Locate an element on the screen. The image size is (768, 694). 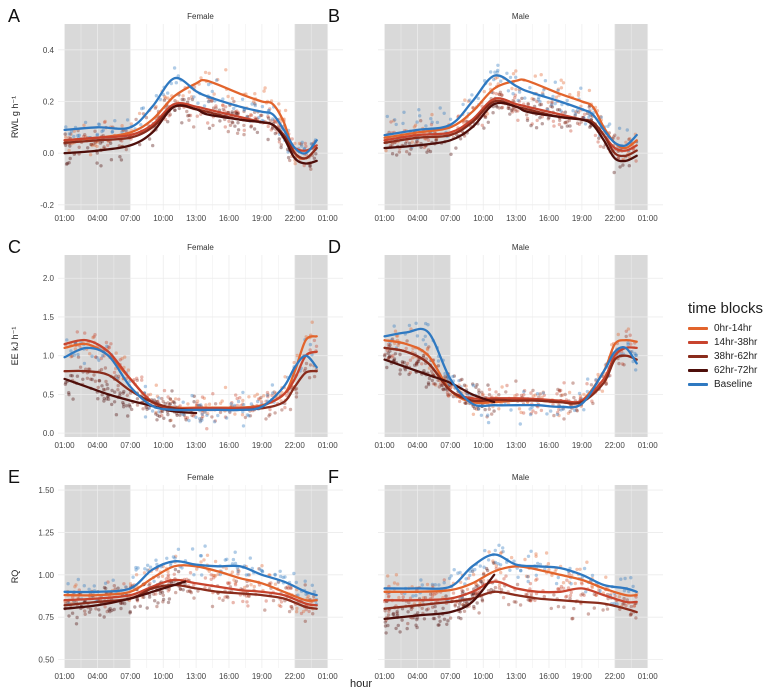
legend-label: 62hr-72hr is located at coordinates (736, 370).